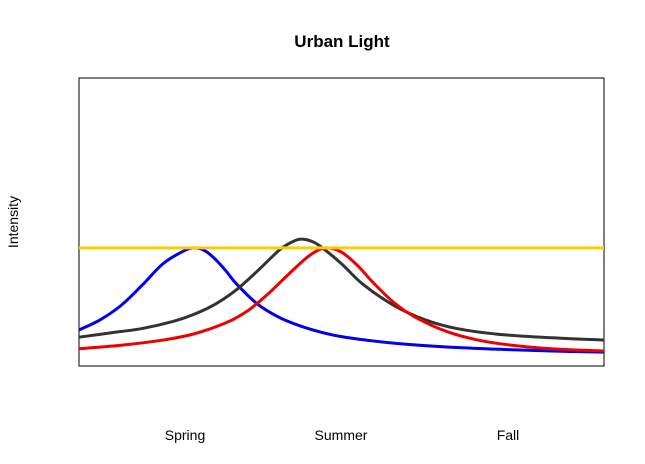  I want to click on chart-title: Urban Light, so click(342, 41).